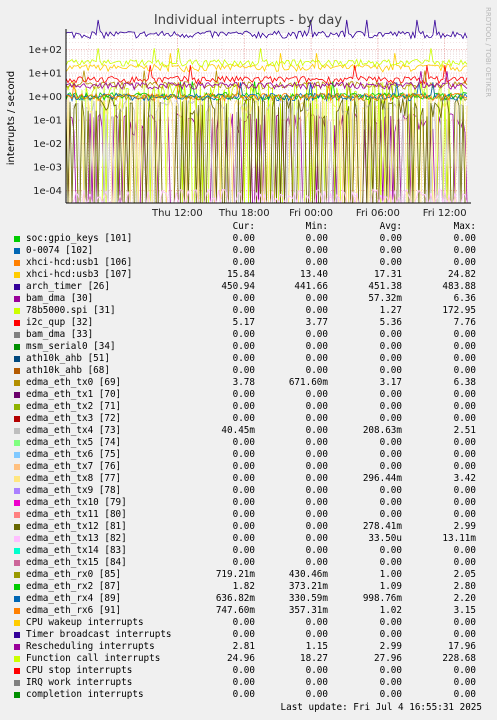  Describe the element at coordinates (248, 611) in the screenshot. I see `legend-row: edma_eth_rx6 [91] 747.60m 357.31m 1.02 3.15` at that location.